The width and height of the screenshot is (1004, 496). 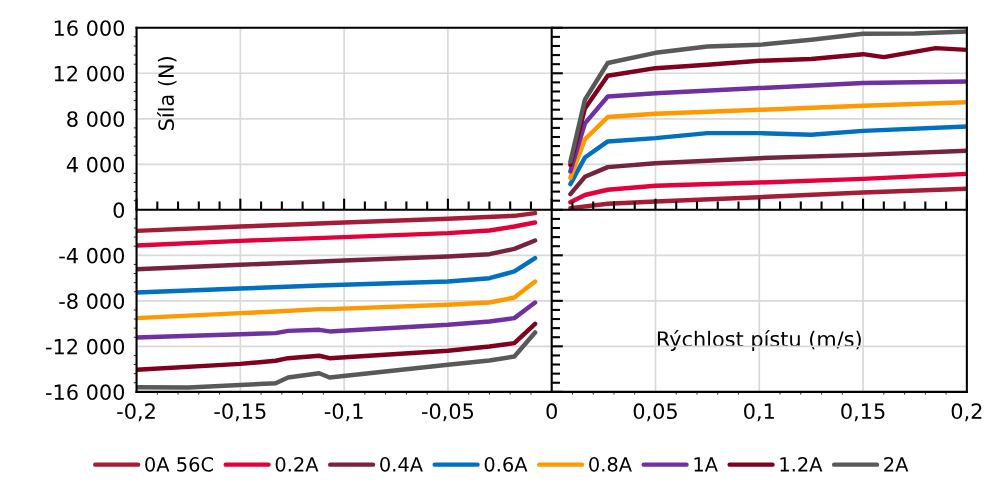 What do you see at coordinates (85, 392) in the screenshot?
I see `y-tick-label: -16 000` at bounding box center [85, 392].